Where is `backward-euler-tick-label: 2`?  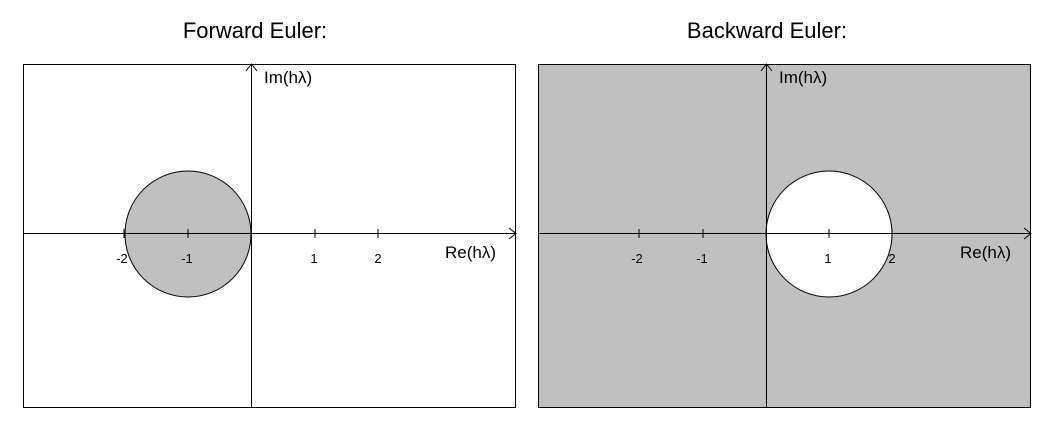 backward-euler-tick-label: 2 is located at coordinates (891, 258).